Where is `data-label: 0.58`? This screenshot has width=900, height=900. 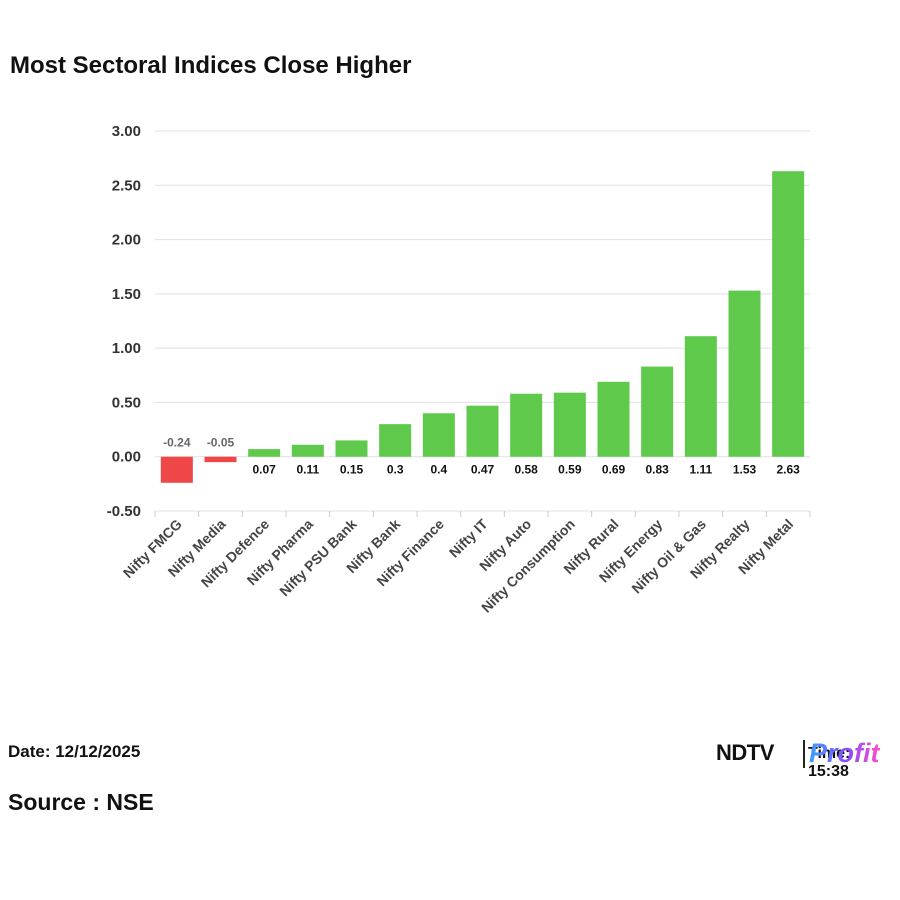
data-label: 0.58 is located at coordinates (526, 470).